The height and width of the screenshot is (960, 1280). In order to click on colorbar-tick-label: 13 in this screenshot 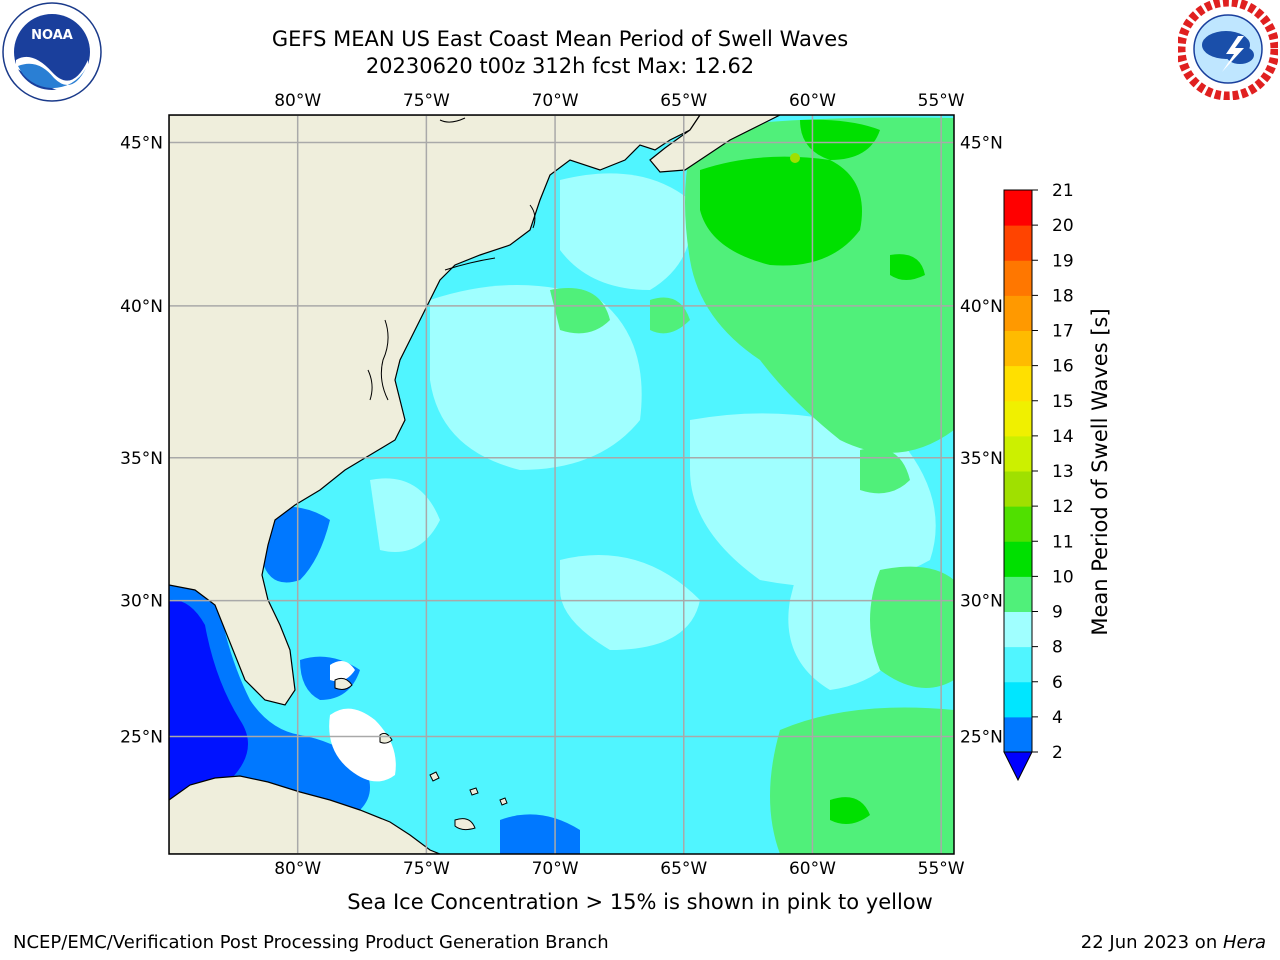, I will do `click(1063, 472)`.